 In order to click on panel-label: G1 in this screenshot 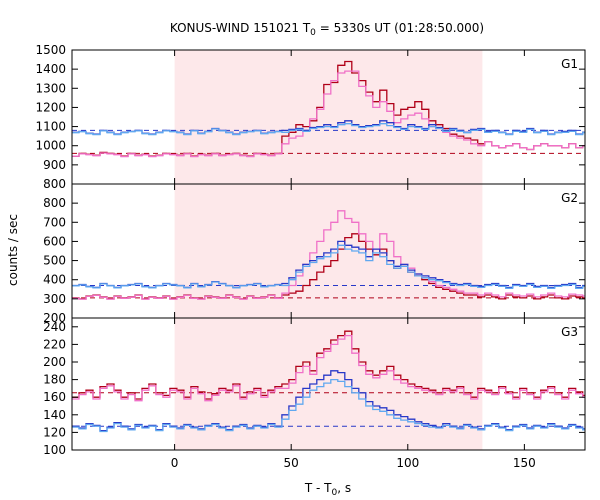, I will do `click(569, 64)`.